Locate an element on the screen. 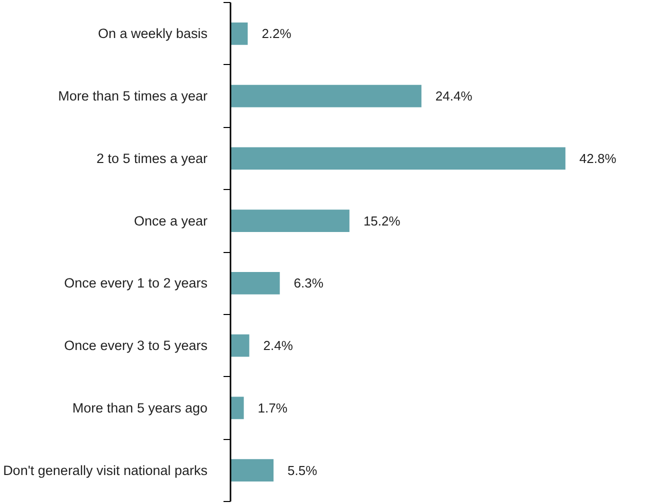 Image resolution: width=652 pixels, height=503 pixels. y-tick-label: Once every 1 to 2 years is located at coordinates (136, 283).